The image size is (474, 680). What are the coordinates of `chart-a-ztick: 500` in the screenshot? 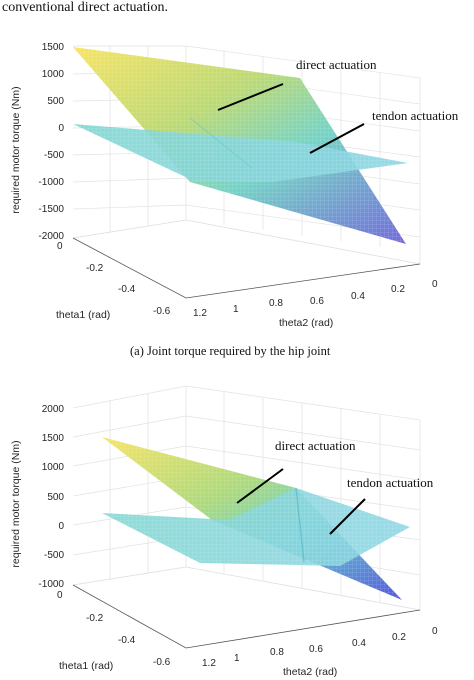 It's located at (55, 101).